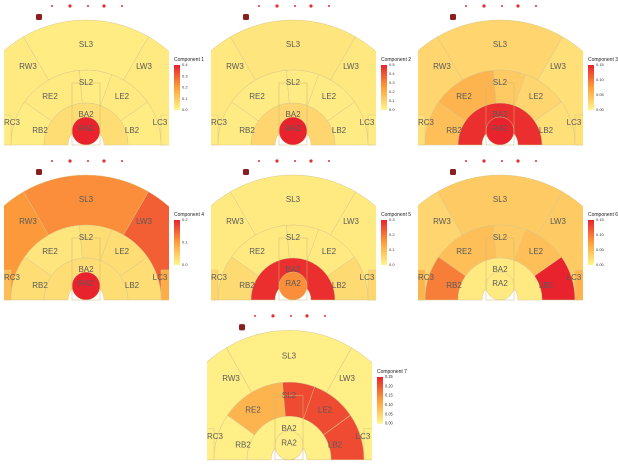  I want to click on colorbar-tick-label: 0.05, so click(600, 249).